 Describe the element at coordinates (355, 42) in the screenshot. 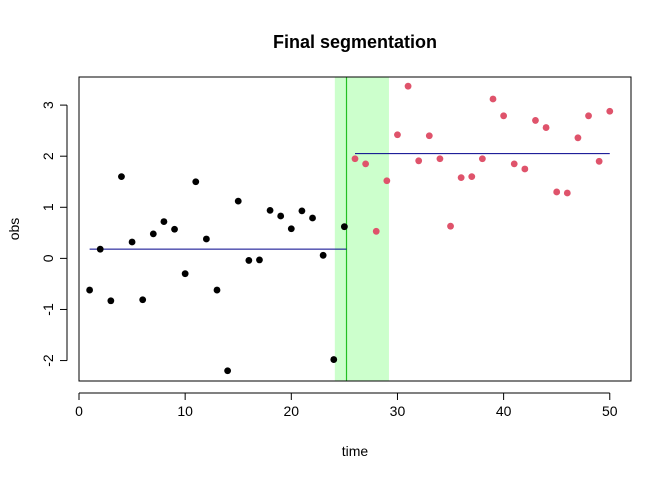

I see `chart-title: Final segmentation` at that location.